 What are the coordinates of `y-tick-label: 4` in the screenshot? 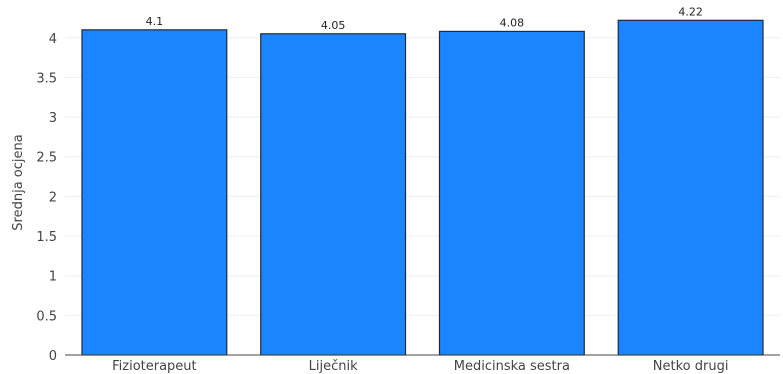 It's located at (53, 39).